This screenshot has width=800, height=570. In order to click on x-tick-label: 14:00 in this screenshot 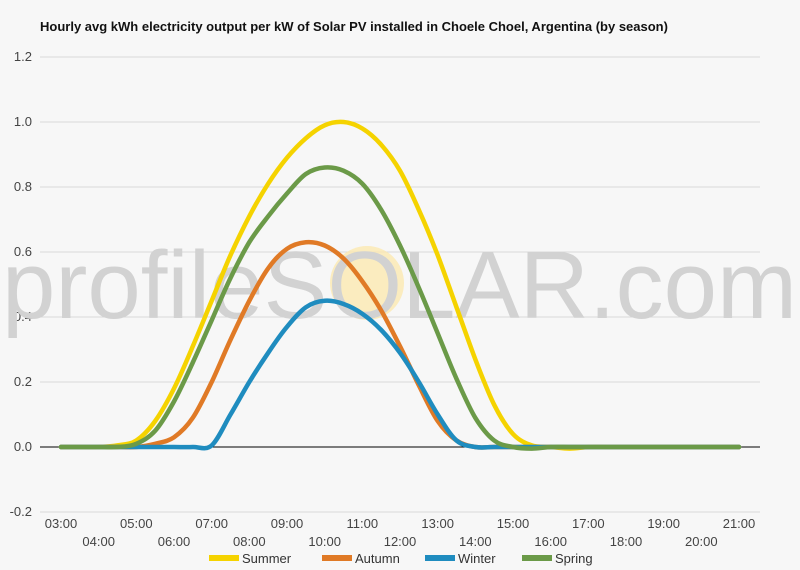, I will do `click(475, 541)`.